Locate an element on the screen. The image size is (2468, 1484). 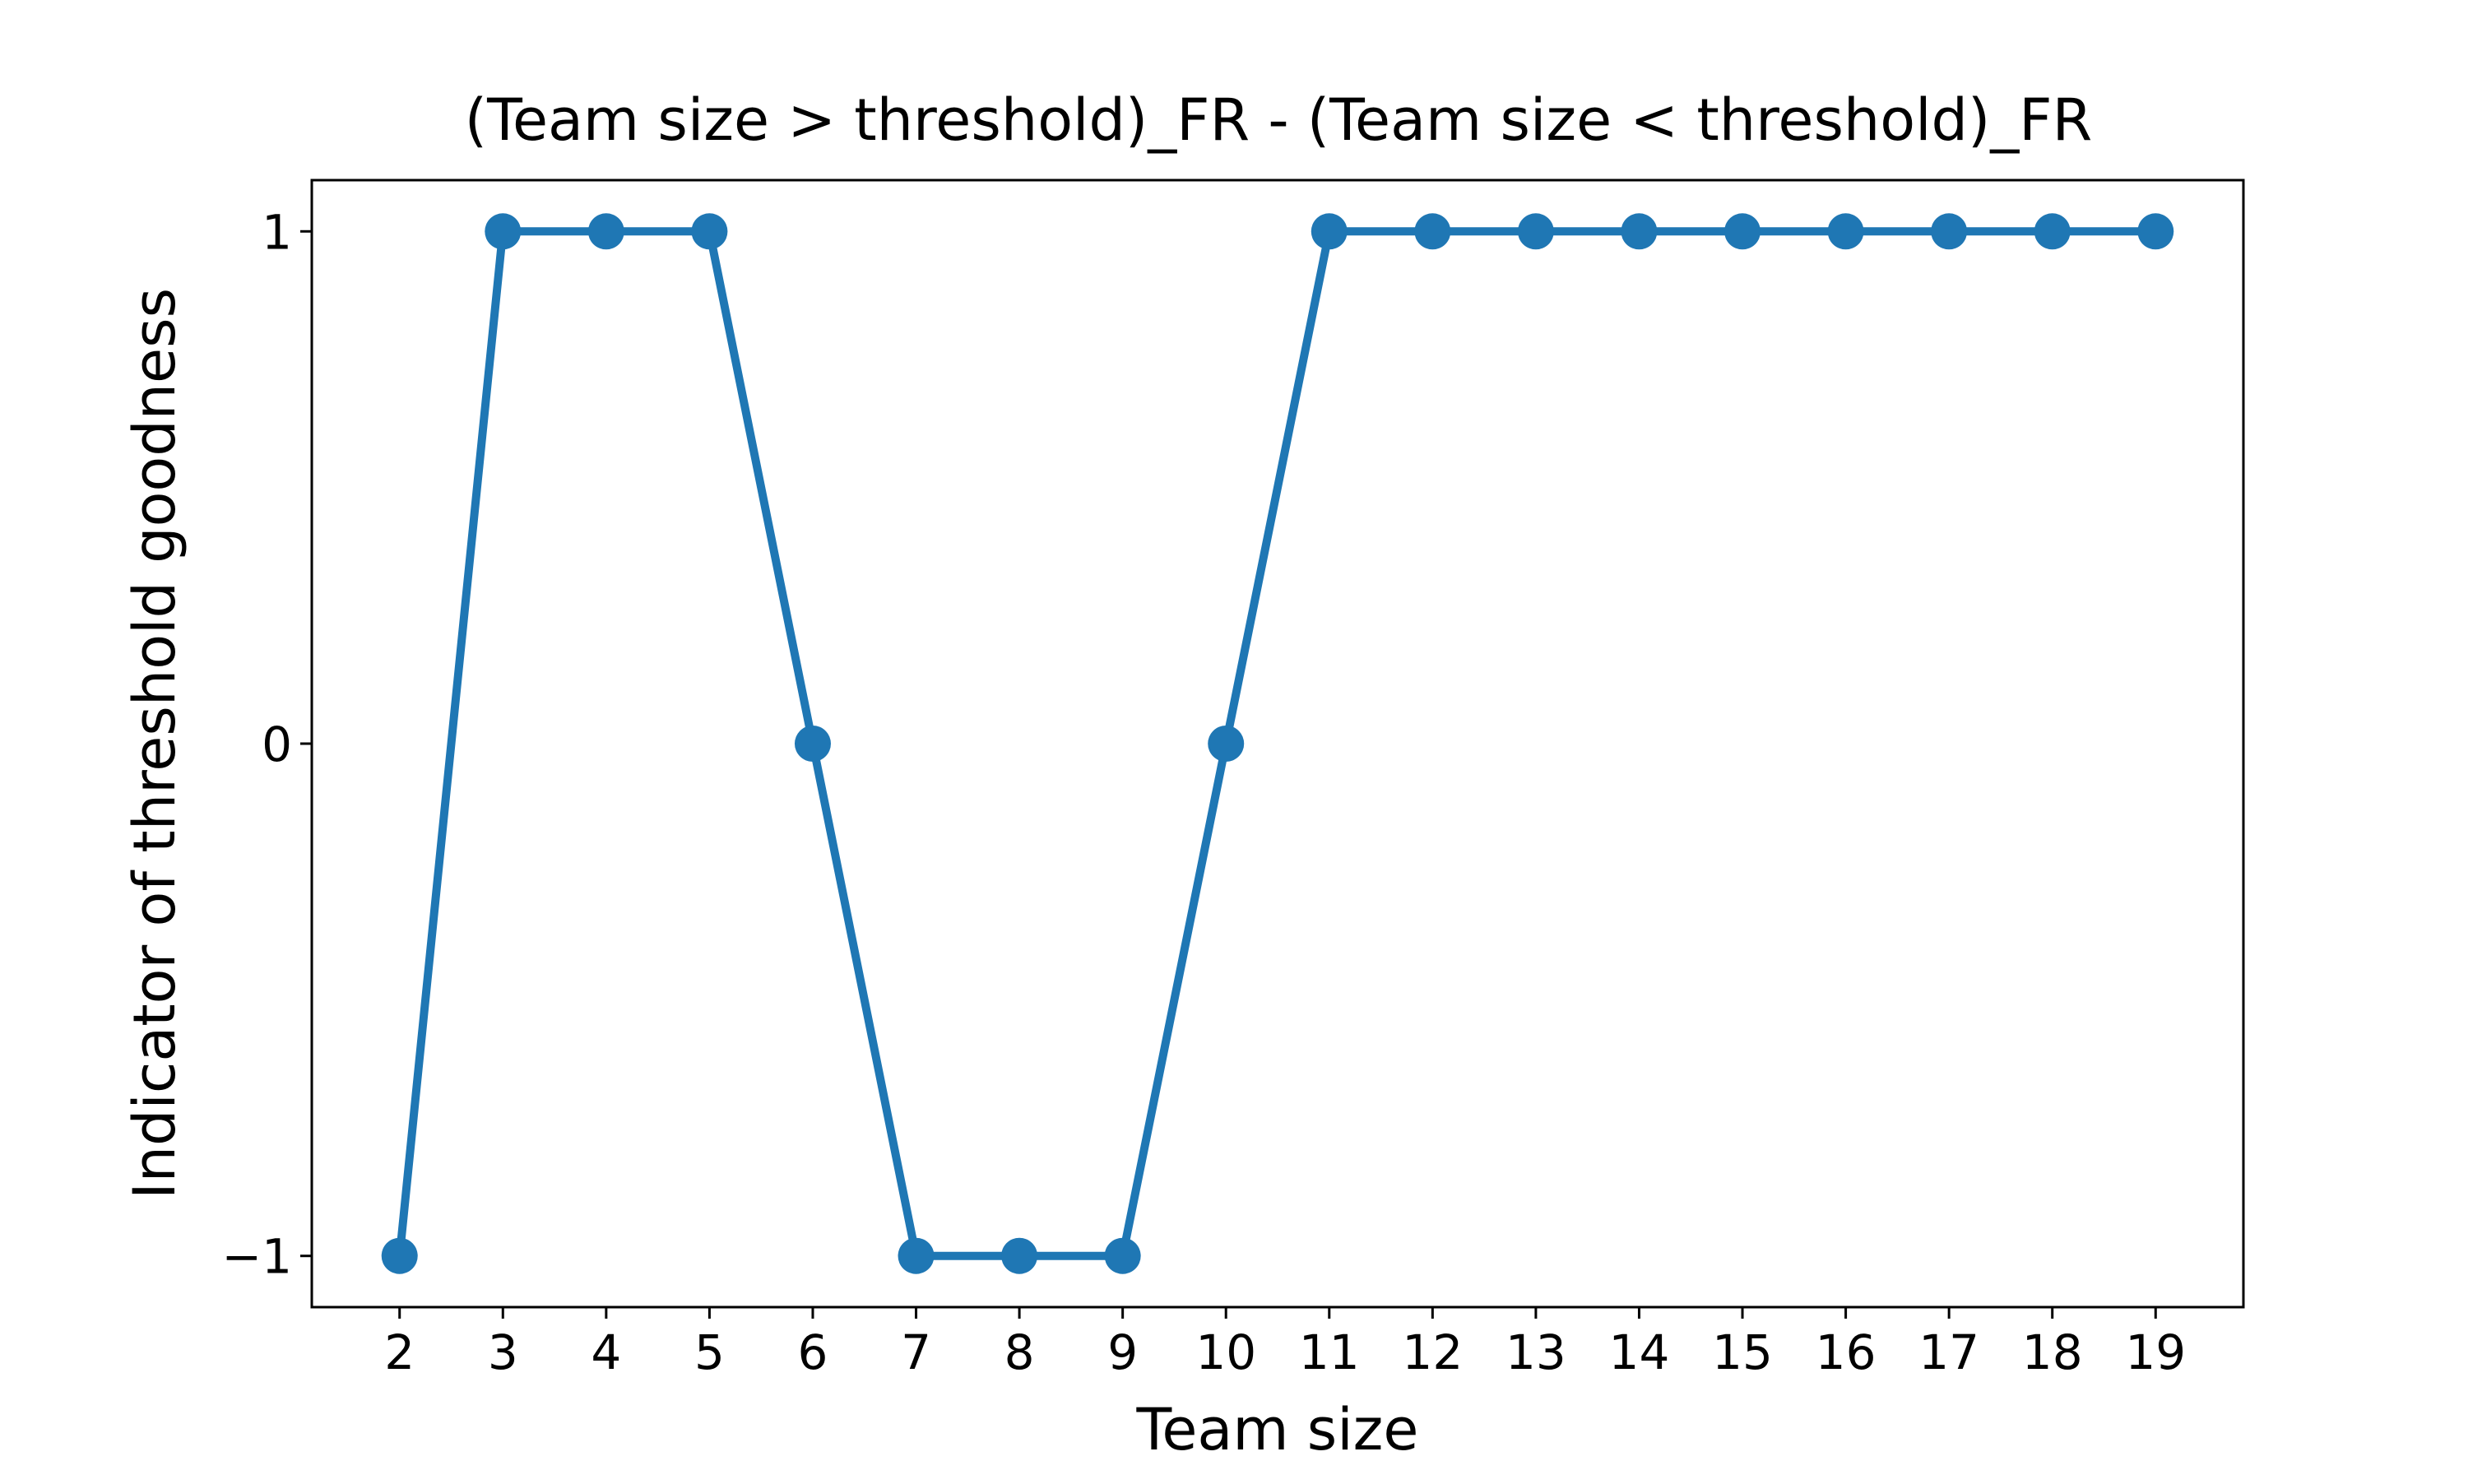
x-tick-label: 6 is located at coordinates (813, 1352).